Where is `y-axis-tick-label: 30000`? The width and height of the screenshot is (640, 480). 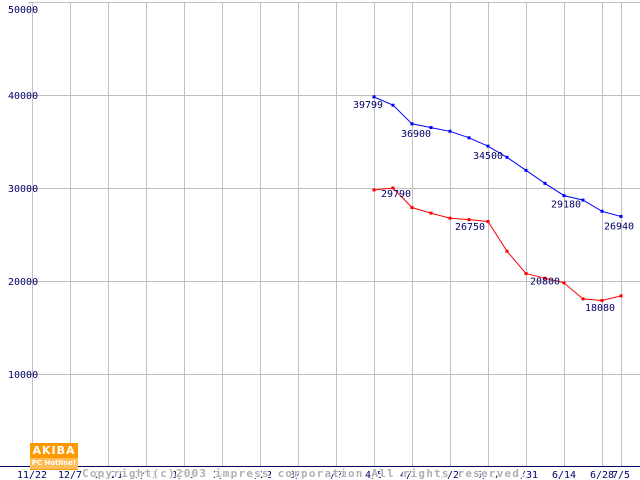 y-axis-tick-label: 30000 is located at coordinates (23, 189).